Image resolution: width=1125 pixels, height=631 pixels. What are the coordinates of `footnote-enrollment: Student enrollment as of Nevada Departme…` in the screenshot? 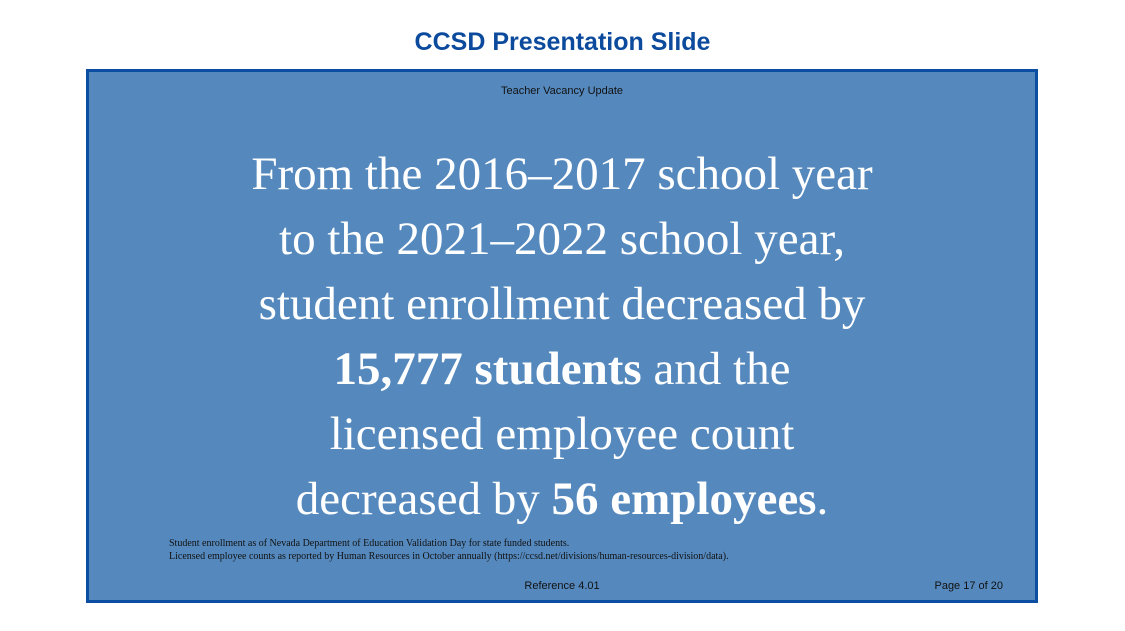 It's located at (369, 543).